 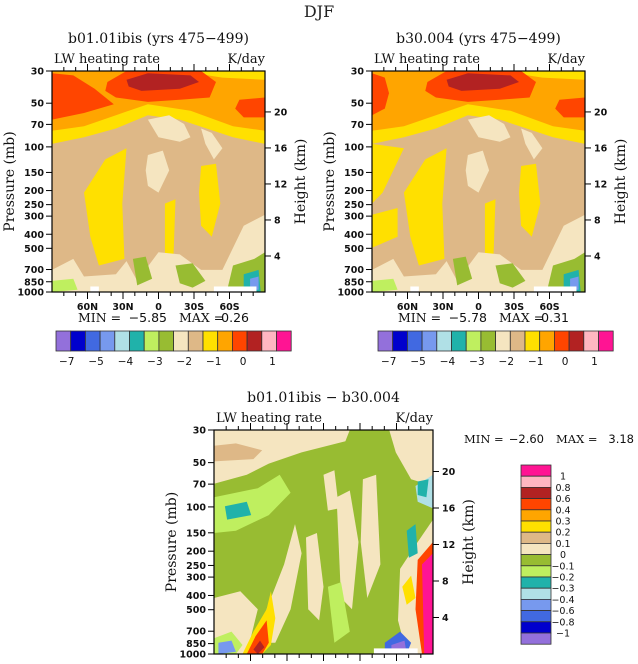 I want to click on height-tick-label: 8, so click(x=597, y=220).